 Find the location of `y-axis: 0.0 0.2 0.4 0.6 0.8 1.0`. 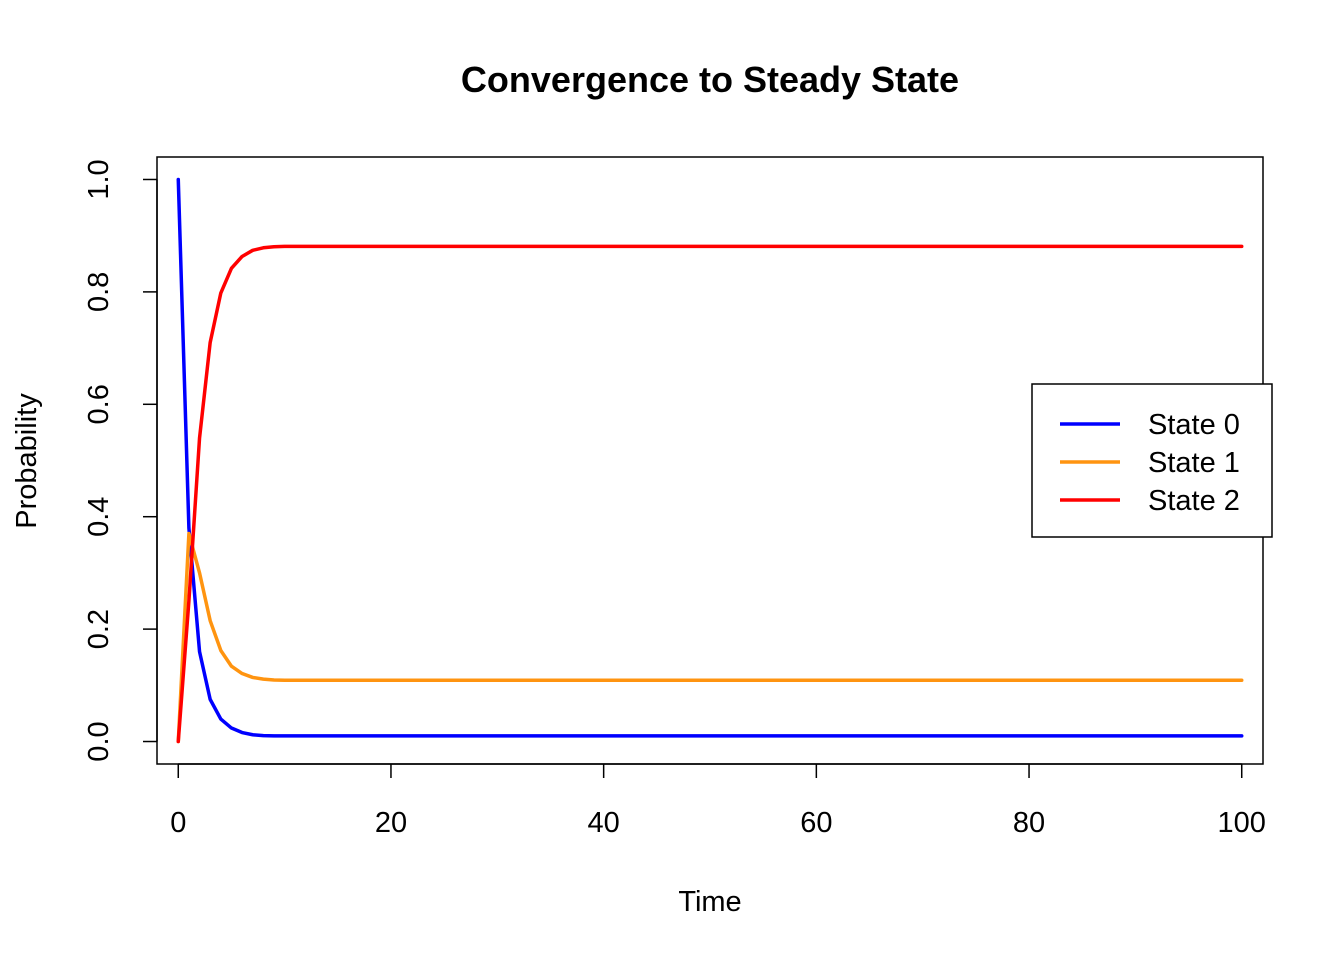

y-axis: 0.0 0.2 0.4 0.6 0.8 1.0 is located at coordinates (120, 460).